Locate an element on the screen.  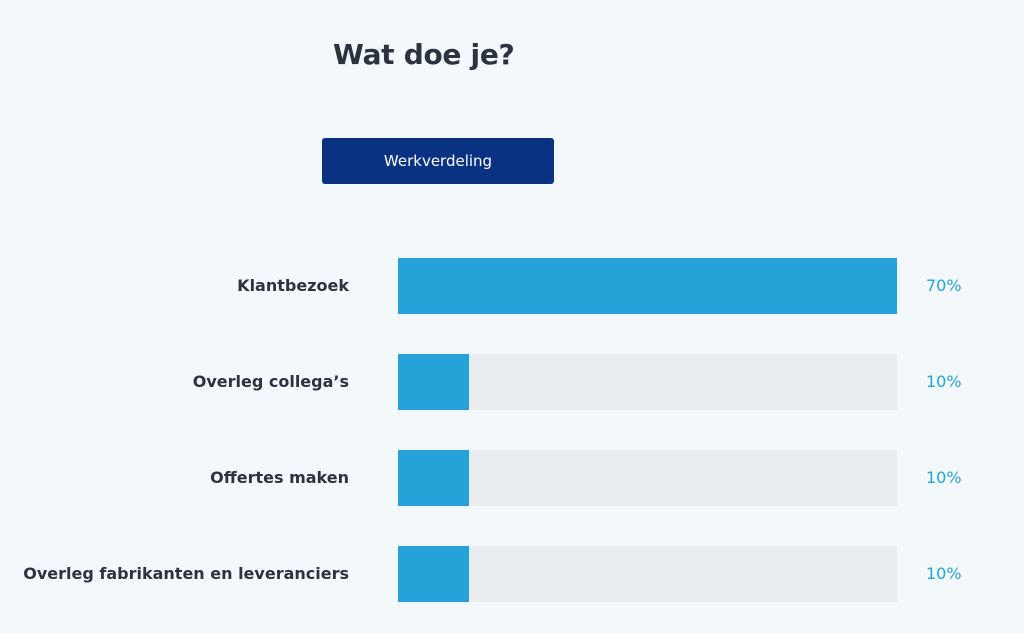
bar-label: Overleg fabrikanten en leveranciers is located at coordinates (186, 573).